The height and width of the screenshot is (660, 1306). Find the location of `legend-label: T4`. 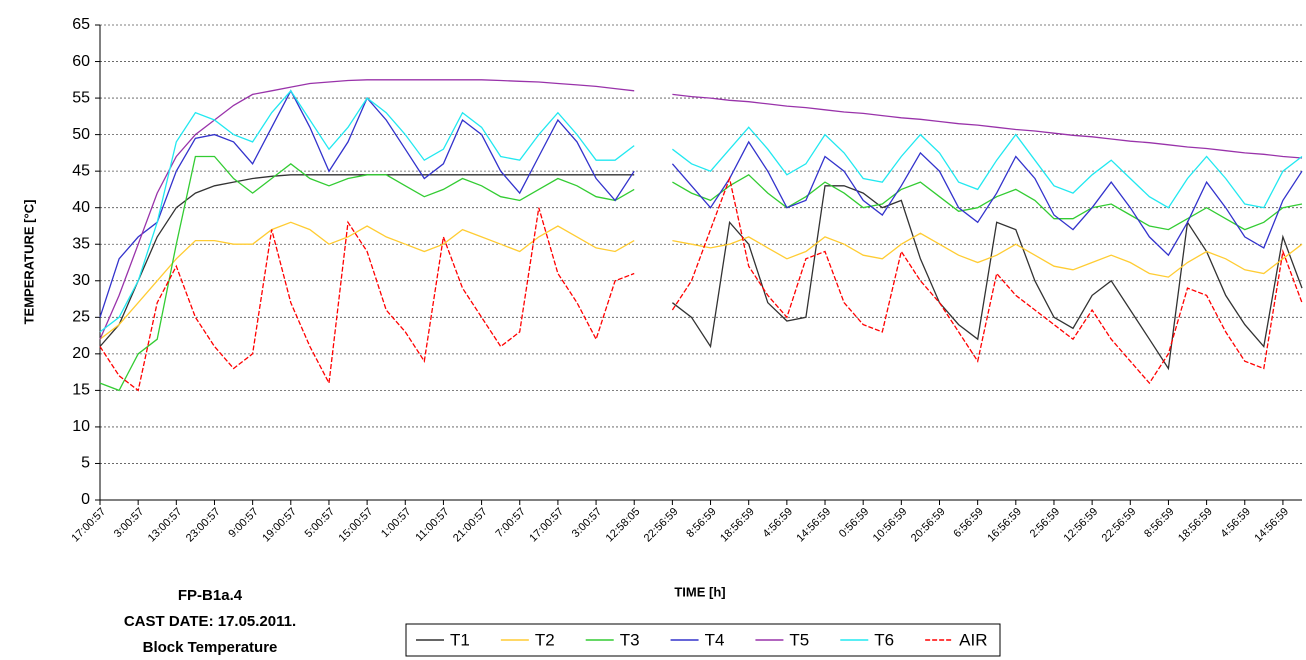

legend-label: T4 is located at coordinates (715, 639).